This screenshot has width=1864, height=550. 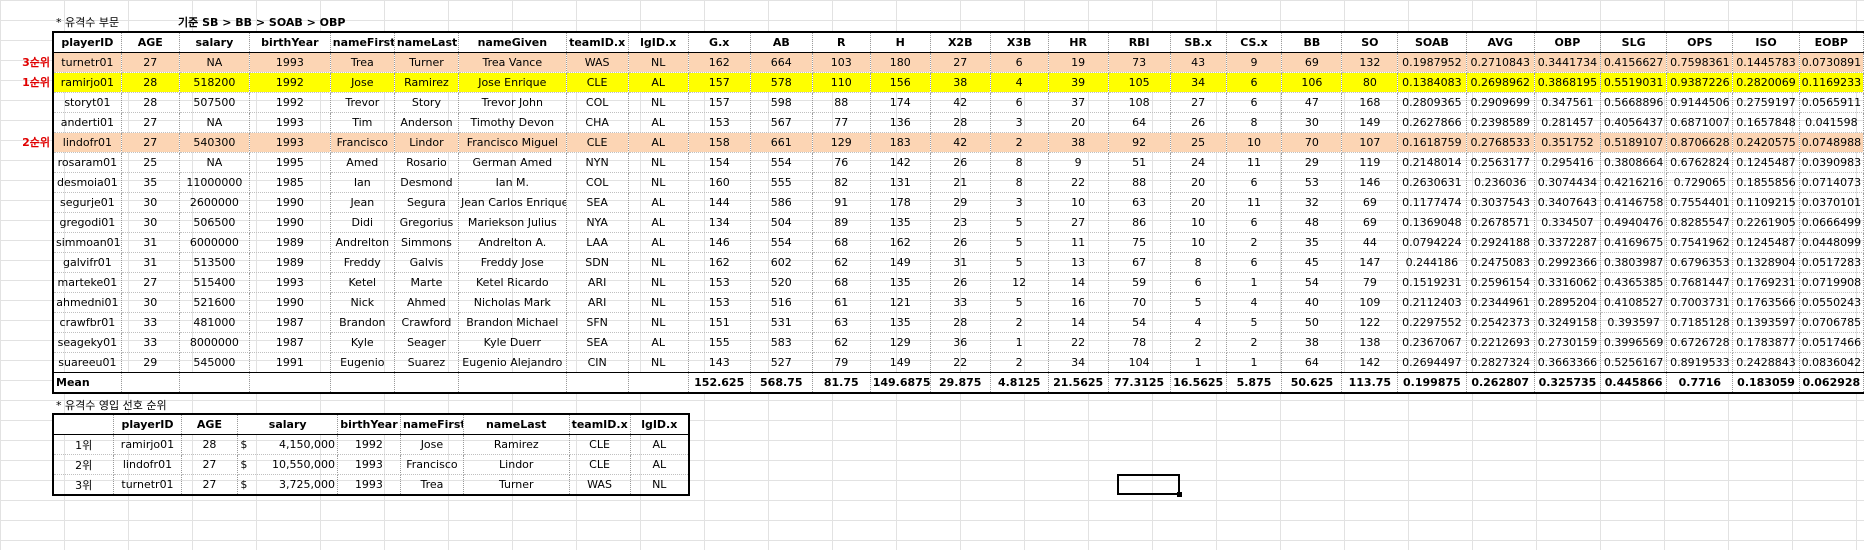 What do you see at coordinates (1019, 383) in the screenshot?
I see `mean-cell: 4.8125` at bounding box center [1019, 383].